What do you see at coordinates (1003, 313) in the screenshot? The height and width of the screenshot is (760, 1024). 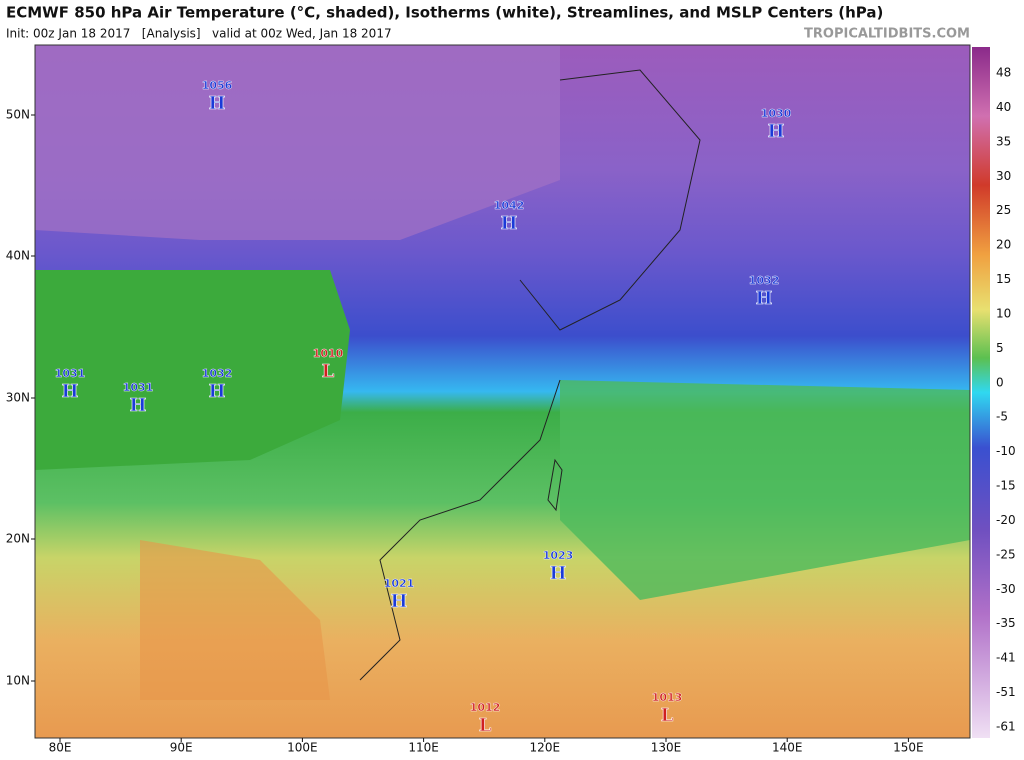 I see `colorbar-label: 10` at bounding box center [1003, 313].